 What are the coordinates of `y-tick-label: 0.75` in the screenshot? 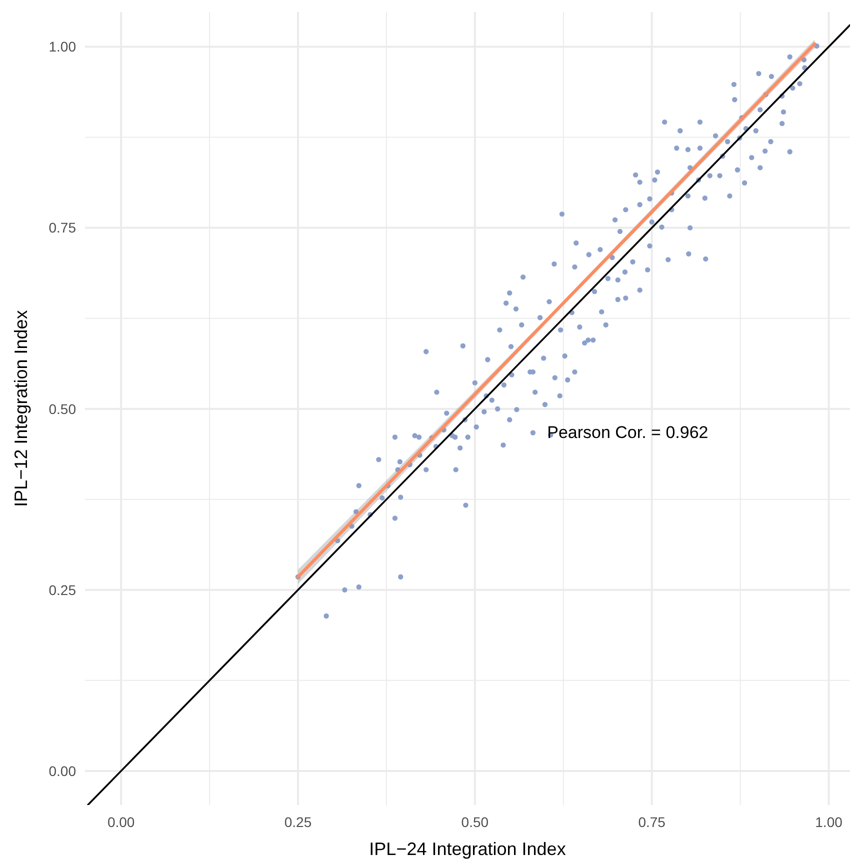 It's located at (62, 228).